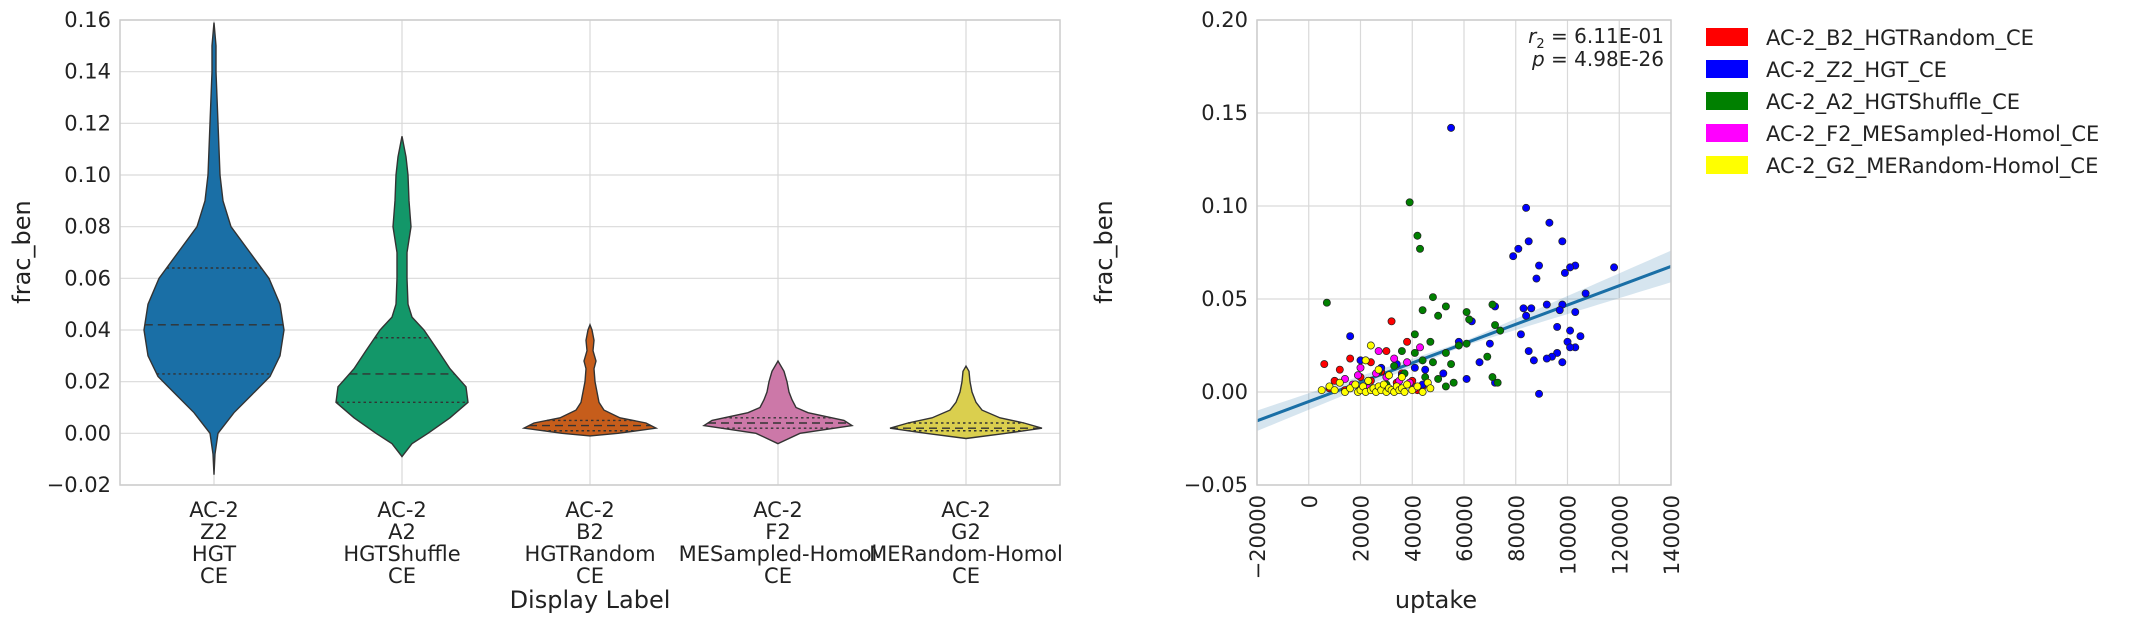  What do you see at coordinates (1569, 535) in the screenshot?
I see `scatter-x-tick: 100000` at bounding box center [1569, 535].